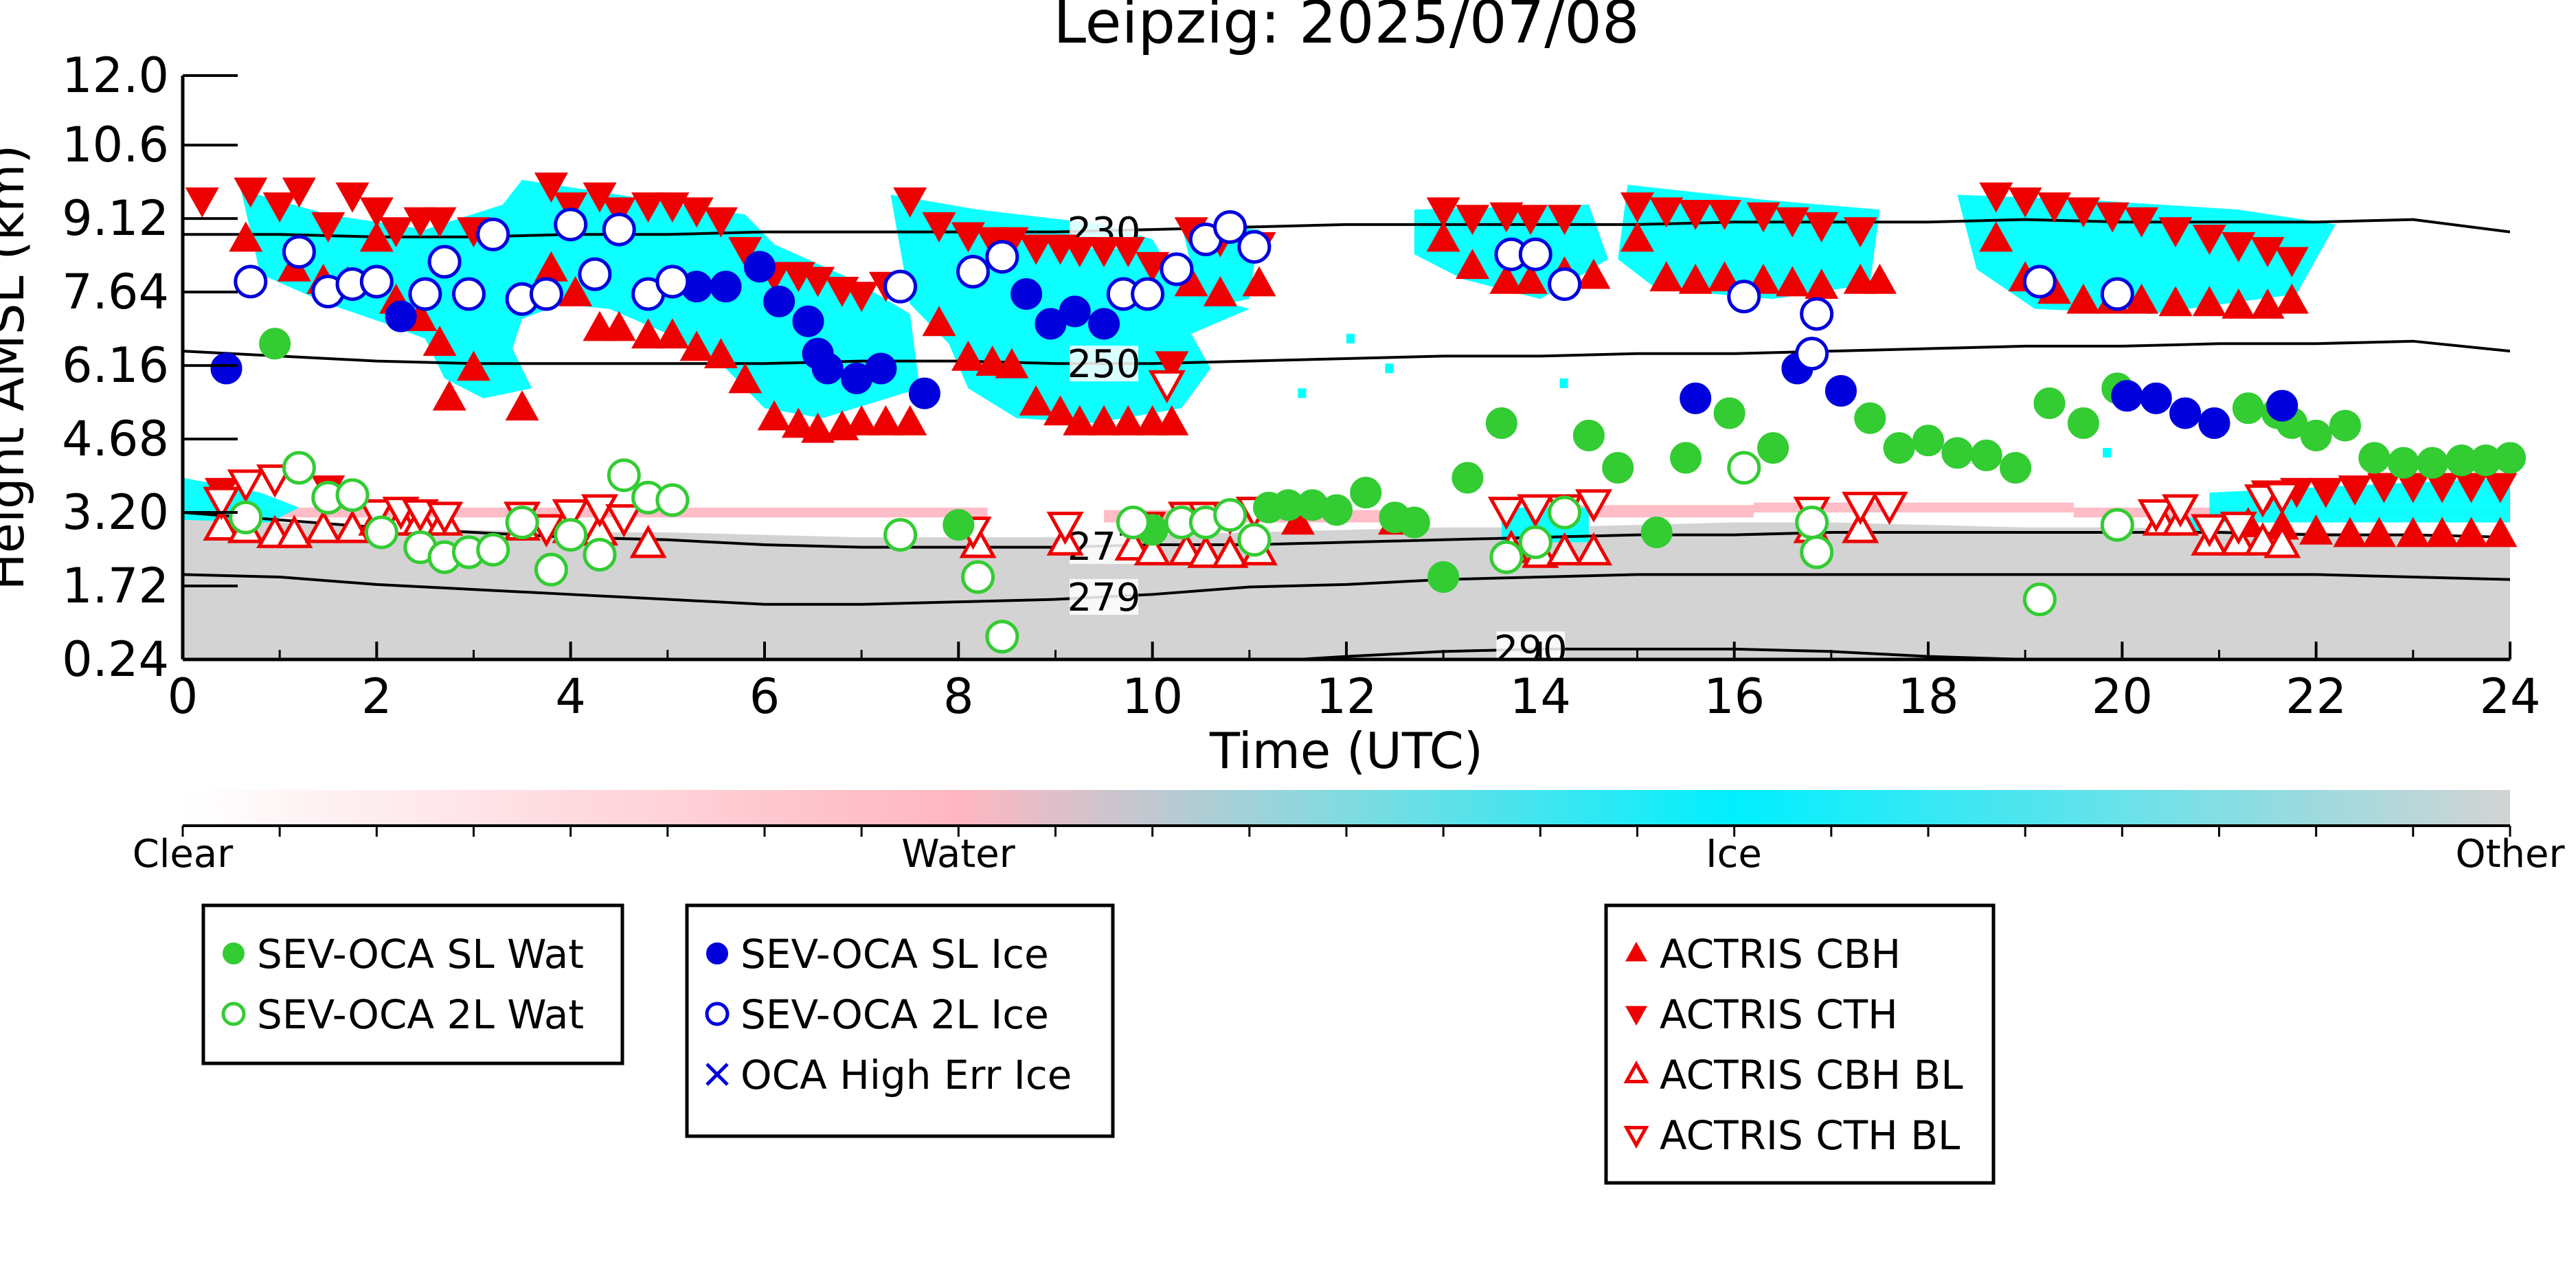 This screenshot has width=2576, height=1288. What do you see at coordinates (115, 145) in the screenshot?
I see `y-tick-label: 10.6` at bounding box center [115, 145].